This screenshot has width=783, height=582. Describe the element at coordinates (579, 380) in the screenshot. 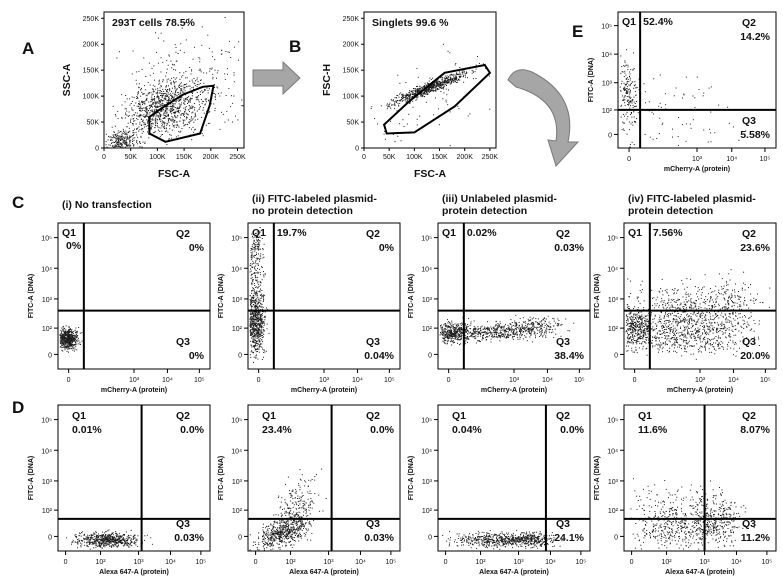

I see `x-tick-label: 10⁵` at that location.